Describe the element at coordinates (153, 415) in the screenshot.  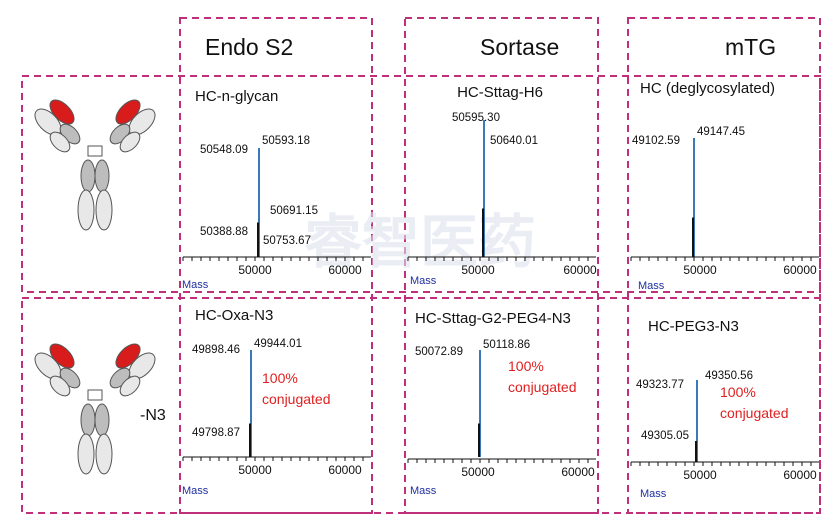
I see `conjugate-label: -N3` at that location.